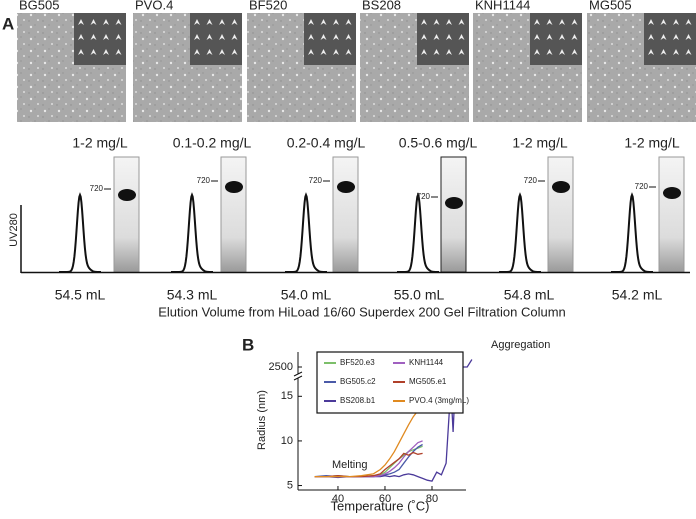 This screenshot has width=696, height=519. I want to click on x-tick-label: 80, so click(432, 499).